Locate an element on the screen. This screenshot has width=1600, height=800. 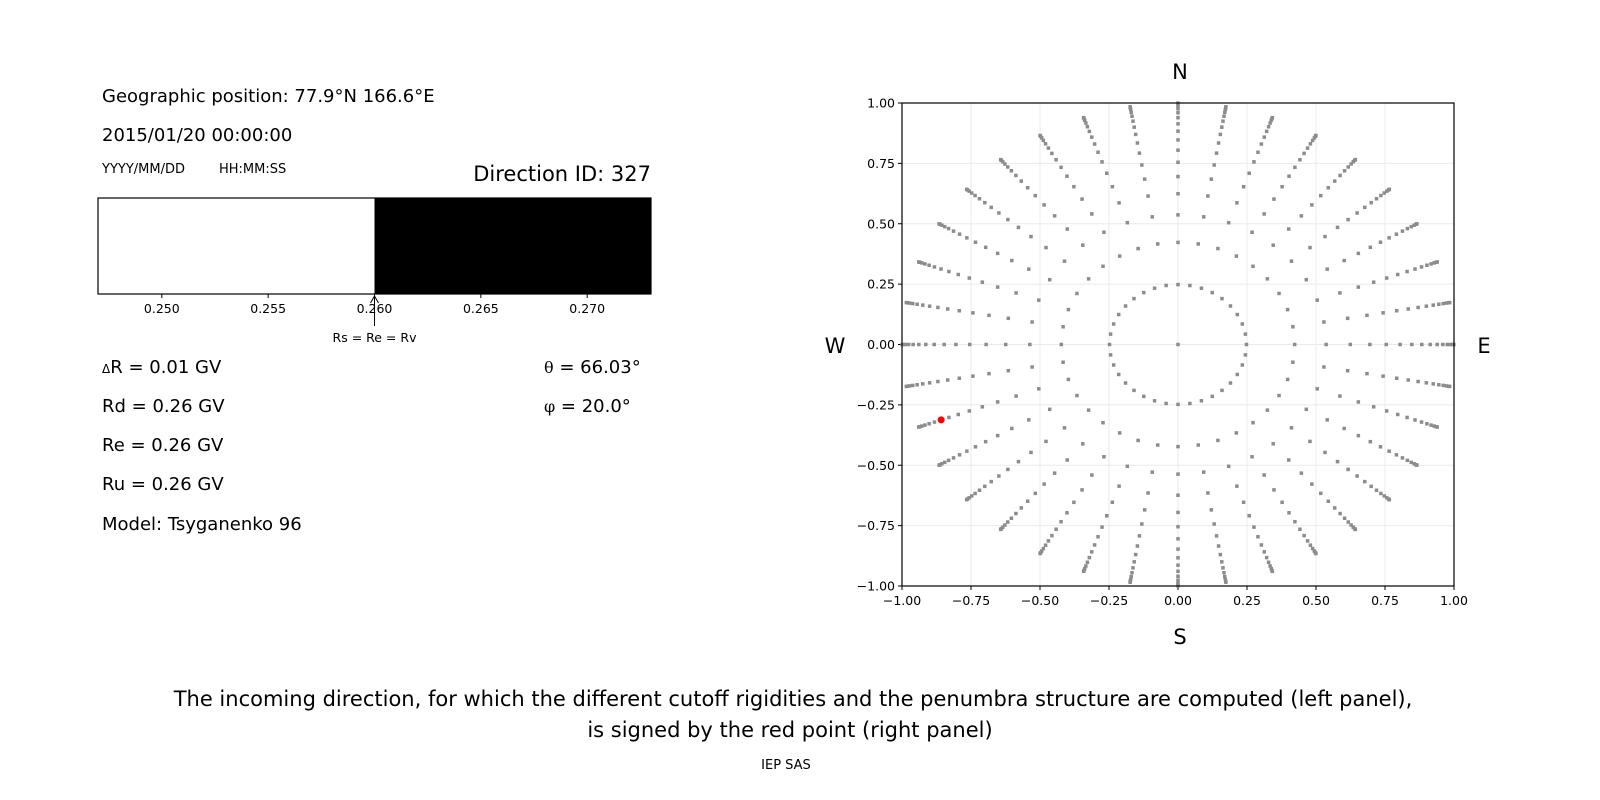
y-tick-label: −1.00 is located at coordinates (876, 586).